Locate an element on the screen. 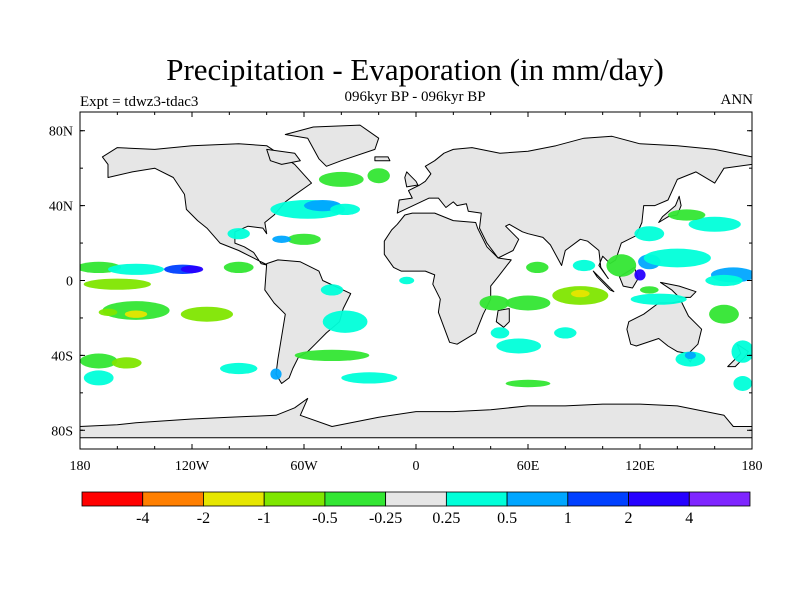 This screenshot has height=600, width=800. x-tick-label: 120W is located at coordinates (192, 466).